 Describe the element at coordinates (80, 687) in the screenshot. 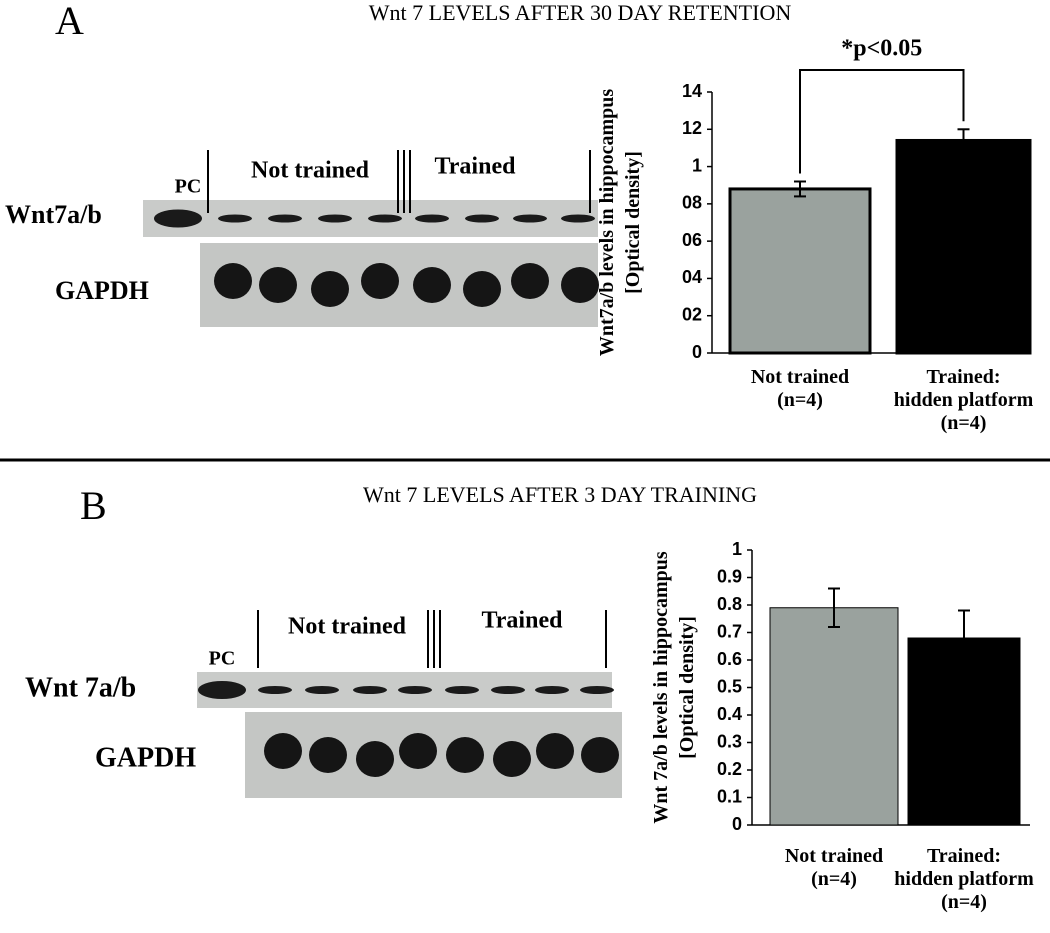

I see `blot-row-label: Wnt 7a/b` at that location.